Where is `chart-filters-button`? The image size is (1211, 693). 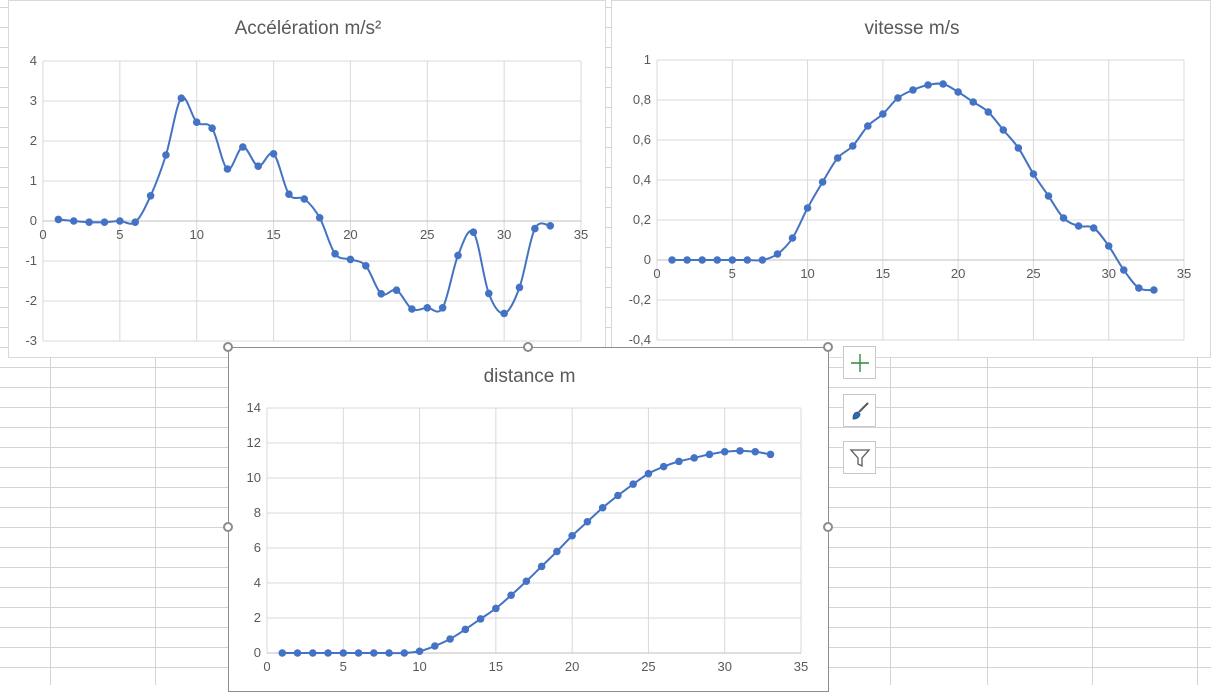 chart-filters-button is located at coordinates (859, 457).